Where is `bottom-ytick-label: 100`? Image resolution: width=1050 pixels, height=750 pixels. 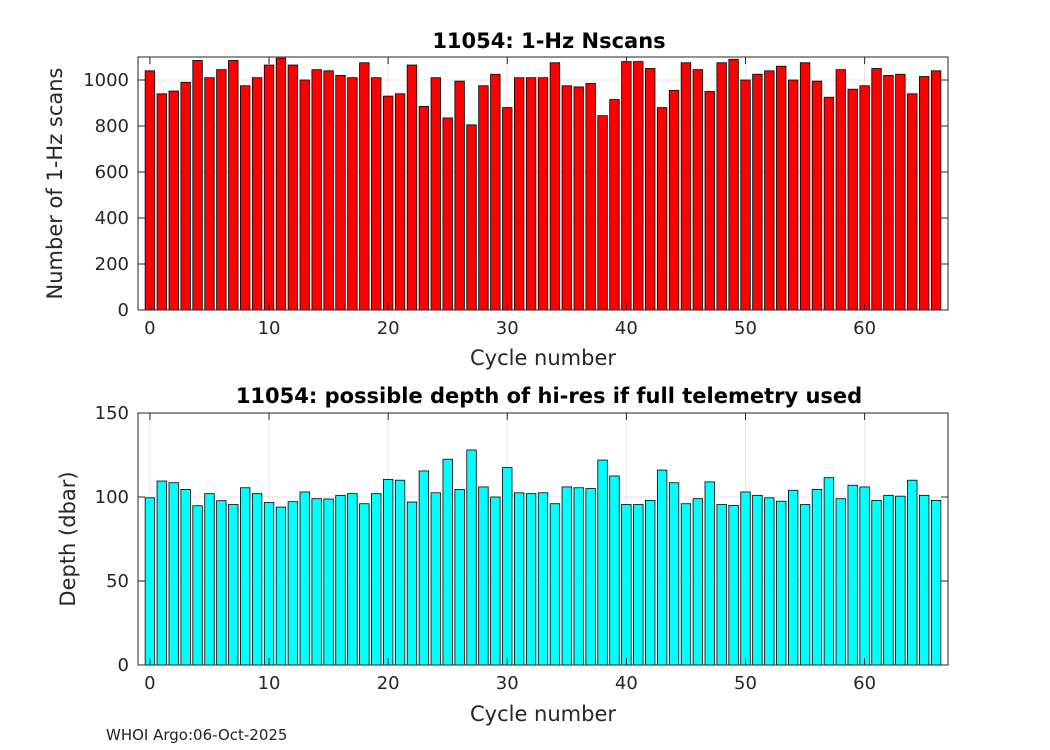
bottom-ytick-label: 100 is located at coordinates (112, 497).